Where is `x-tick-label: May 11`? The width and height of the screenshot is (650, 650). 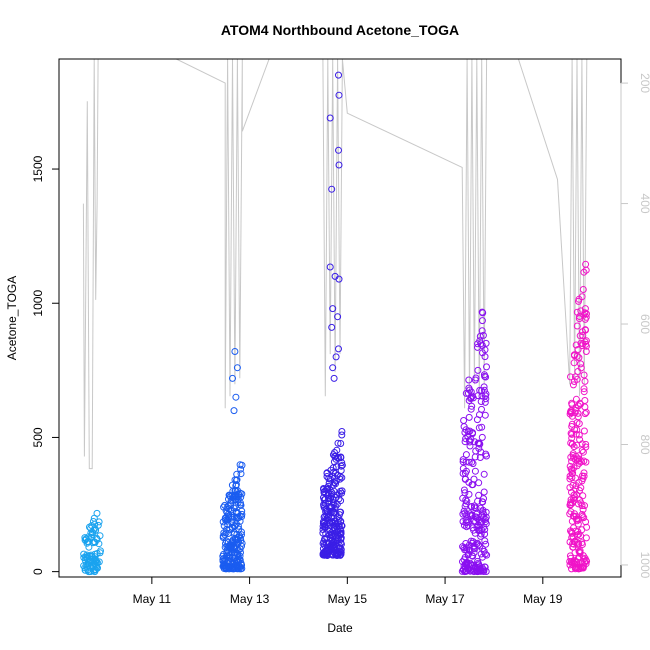 x-tick-label: May 11 is located at coordinates (152, 599).